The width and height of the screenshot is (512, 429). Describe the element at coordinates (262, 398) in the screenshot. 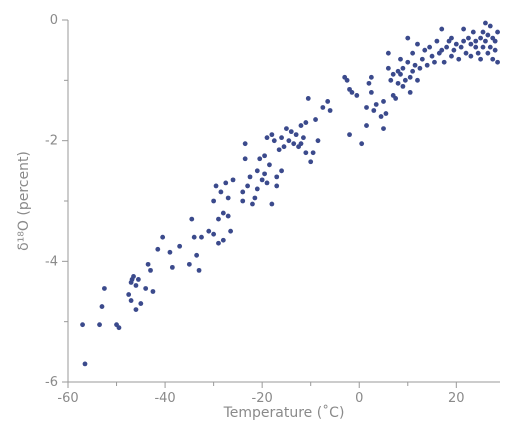

I see `x-tick-label: -20` at that location.